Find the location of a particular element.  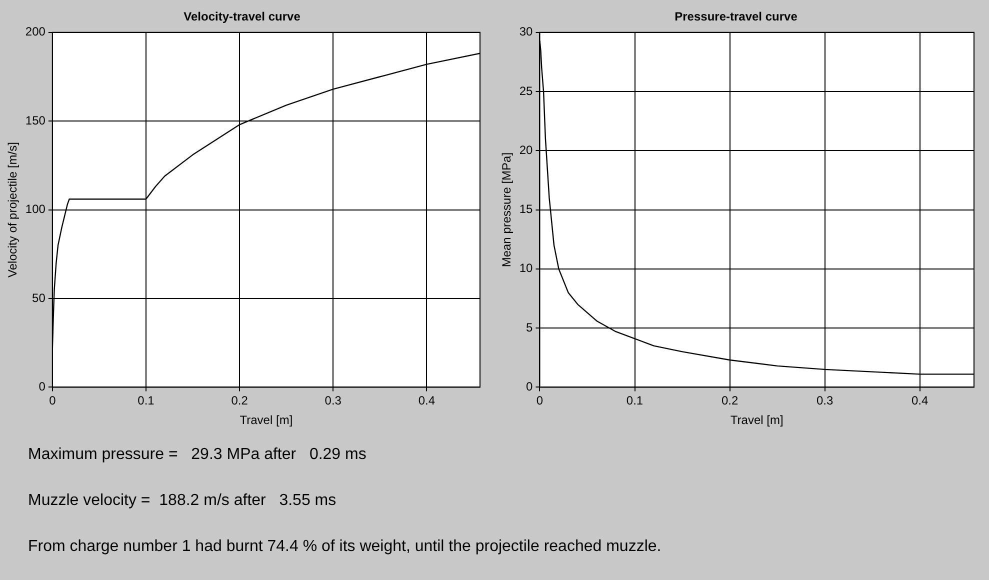

y-axis-title: Mean pressure [MPa] is located at coordinates (507, 210).